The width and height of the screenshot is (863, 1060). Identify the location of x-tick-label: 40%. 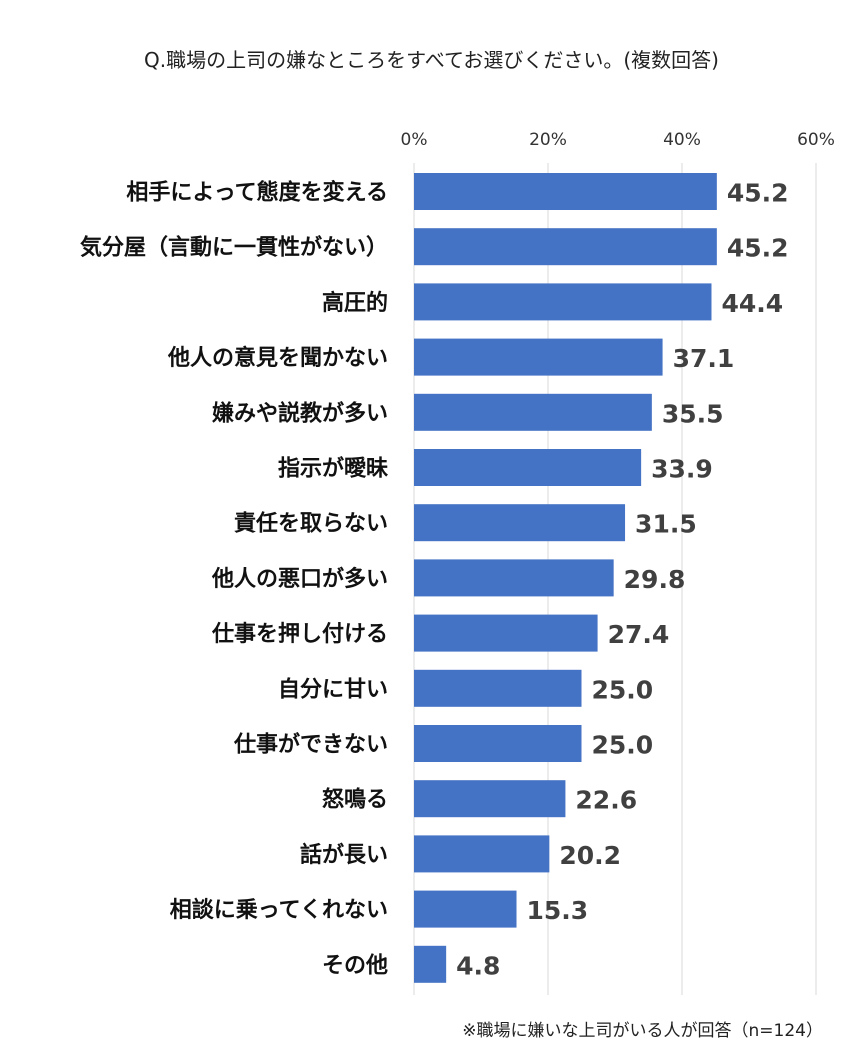
(682, 140).